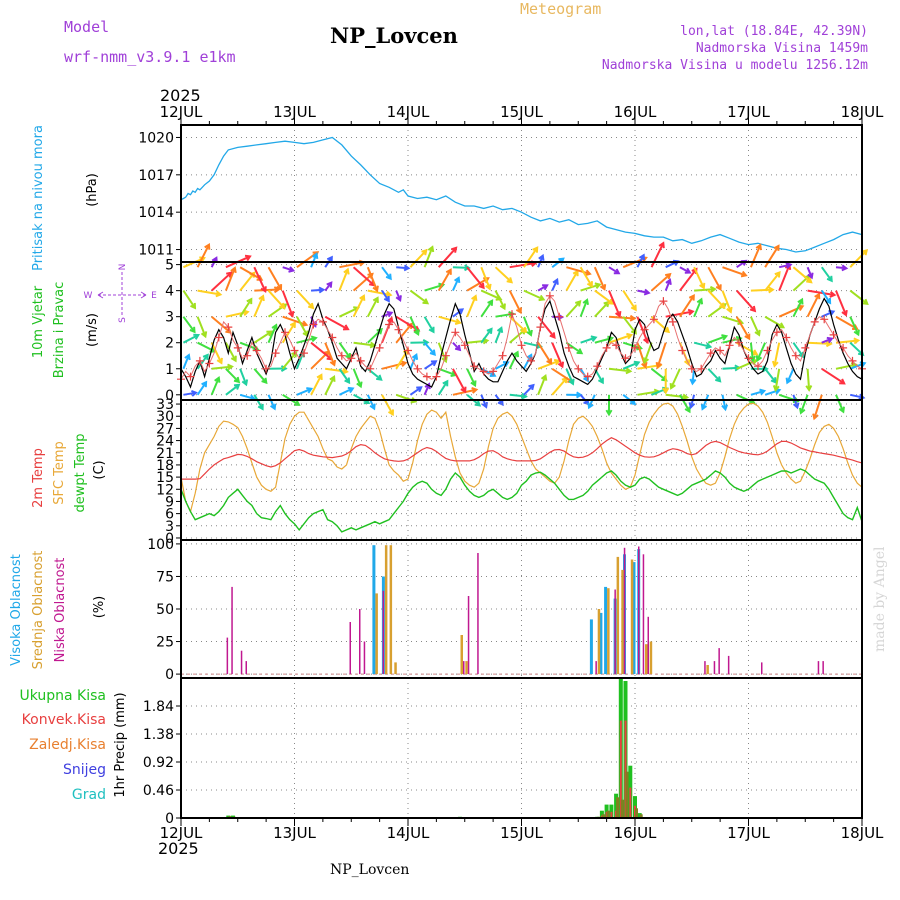 This screenshot has width=900, height=900. What do you see at coordinates (169, 515) in the screenshot?
I see `y-tick-label: 6` at bounding box center [169, 515].